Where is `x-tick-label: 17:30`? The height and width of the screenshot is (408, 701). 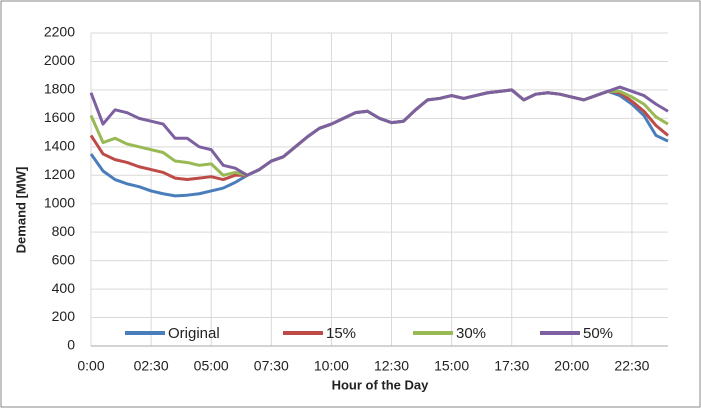
x-tick-label: 17:30 is located at coordinates (511, 366).